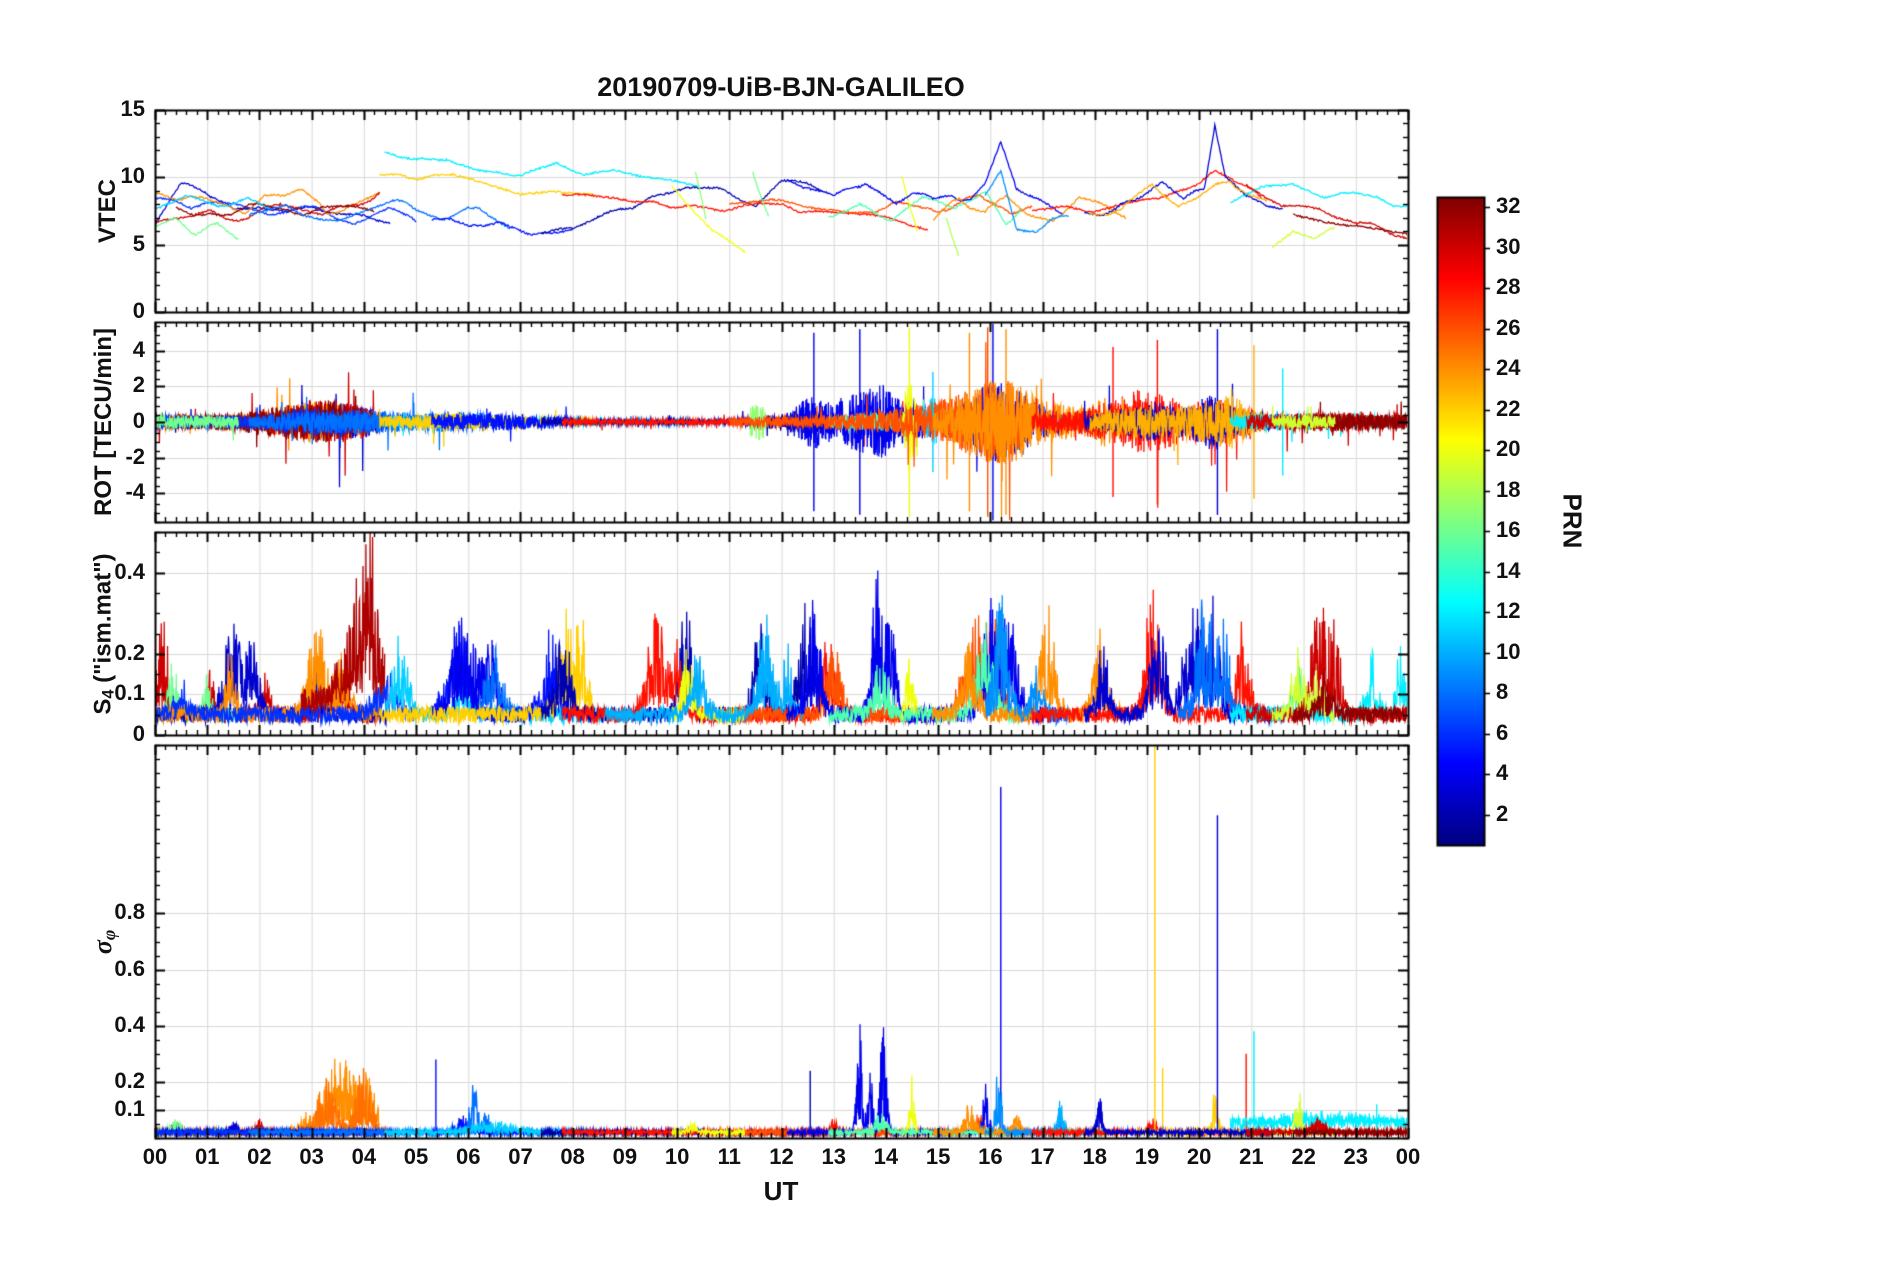 This screenshot has width=1902, height=1272. What do you see at coordinates (1508, 611) in the screenshot?
I see `colorbar-tick-label: 12` at bounding box center [1508, 611].